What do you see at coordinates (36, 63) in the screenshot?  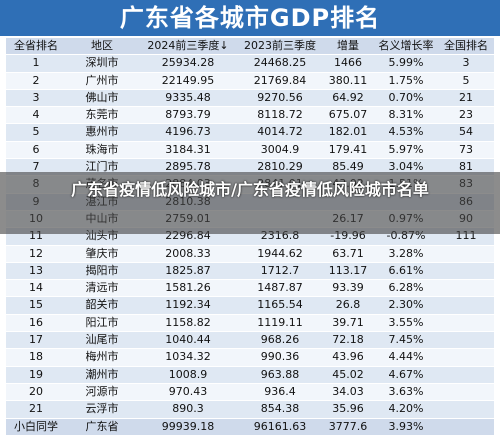 I see `table-cell: 1` at bounding box center [36, 63].